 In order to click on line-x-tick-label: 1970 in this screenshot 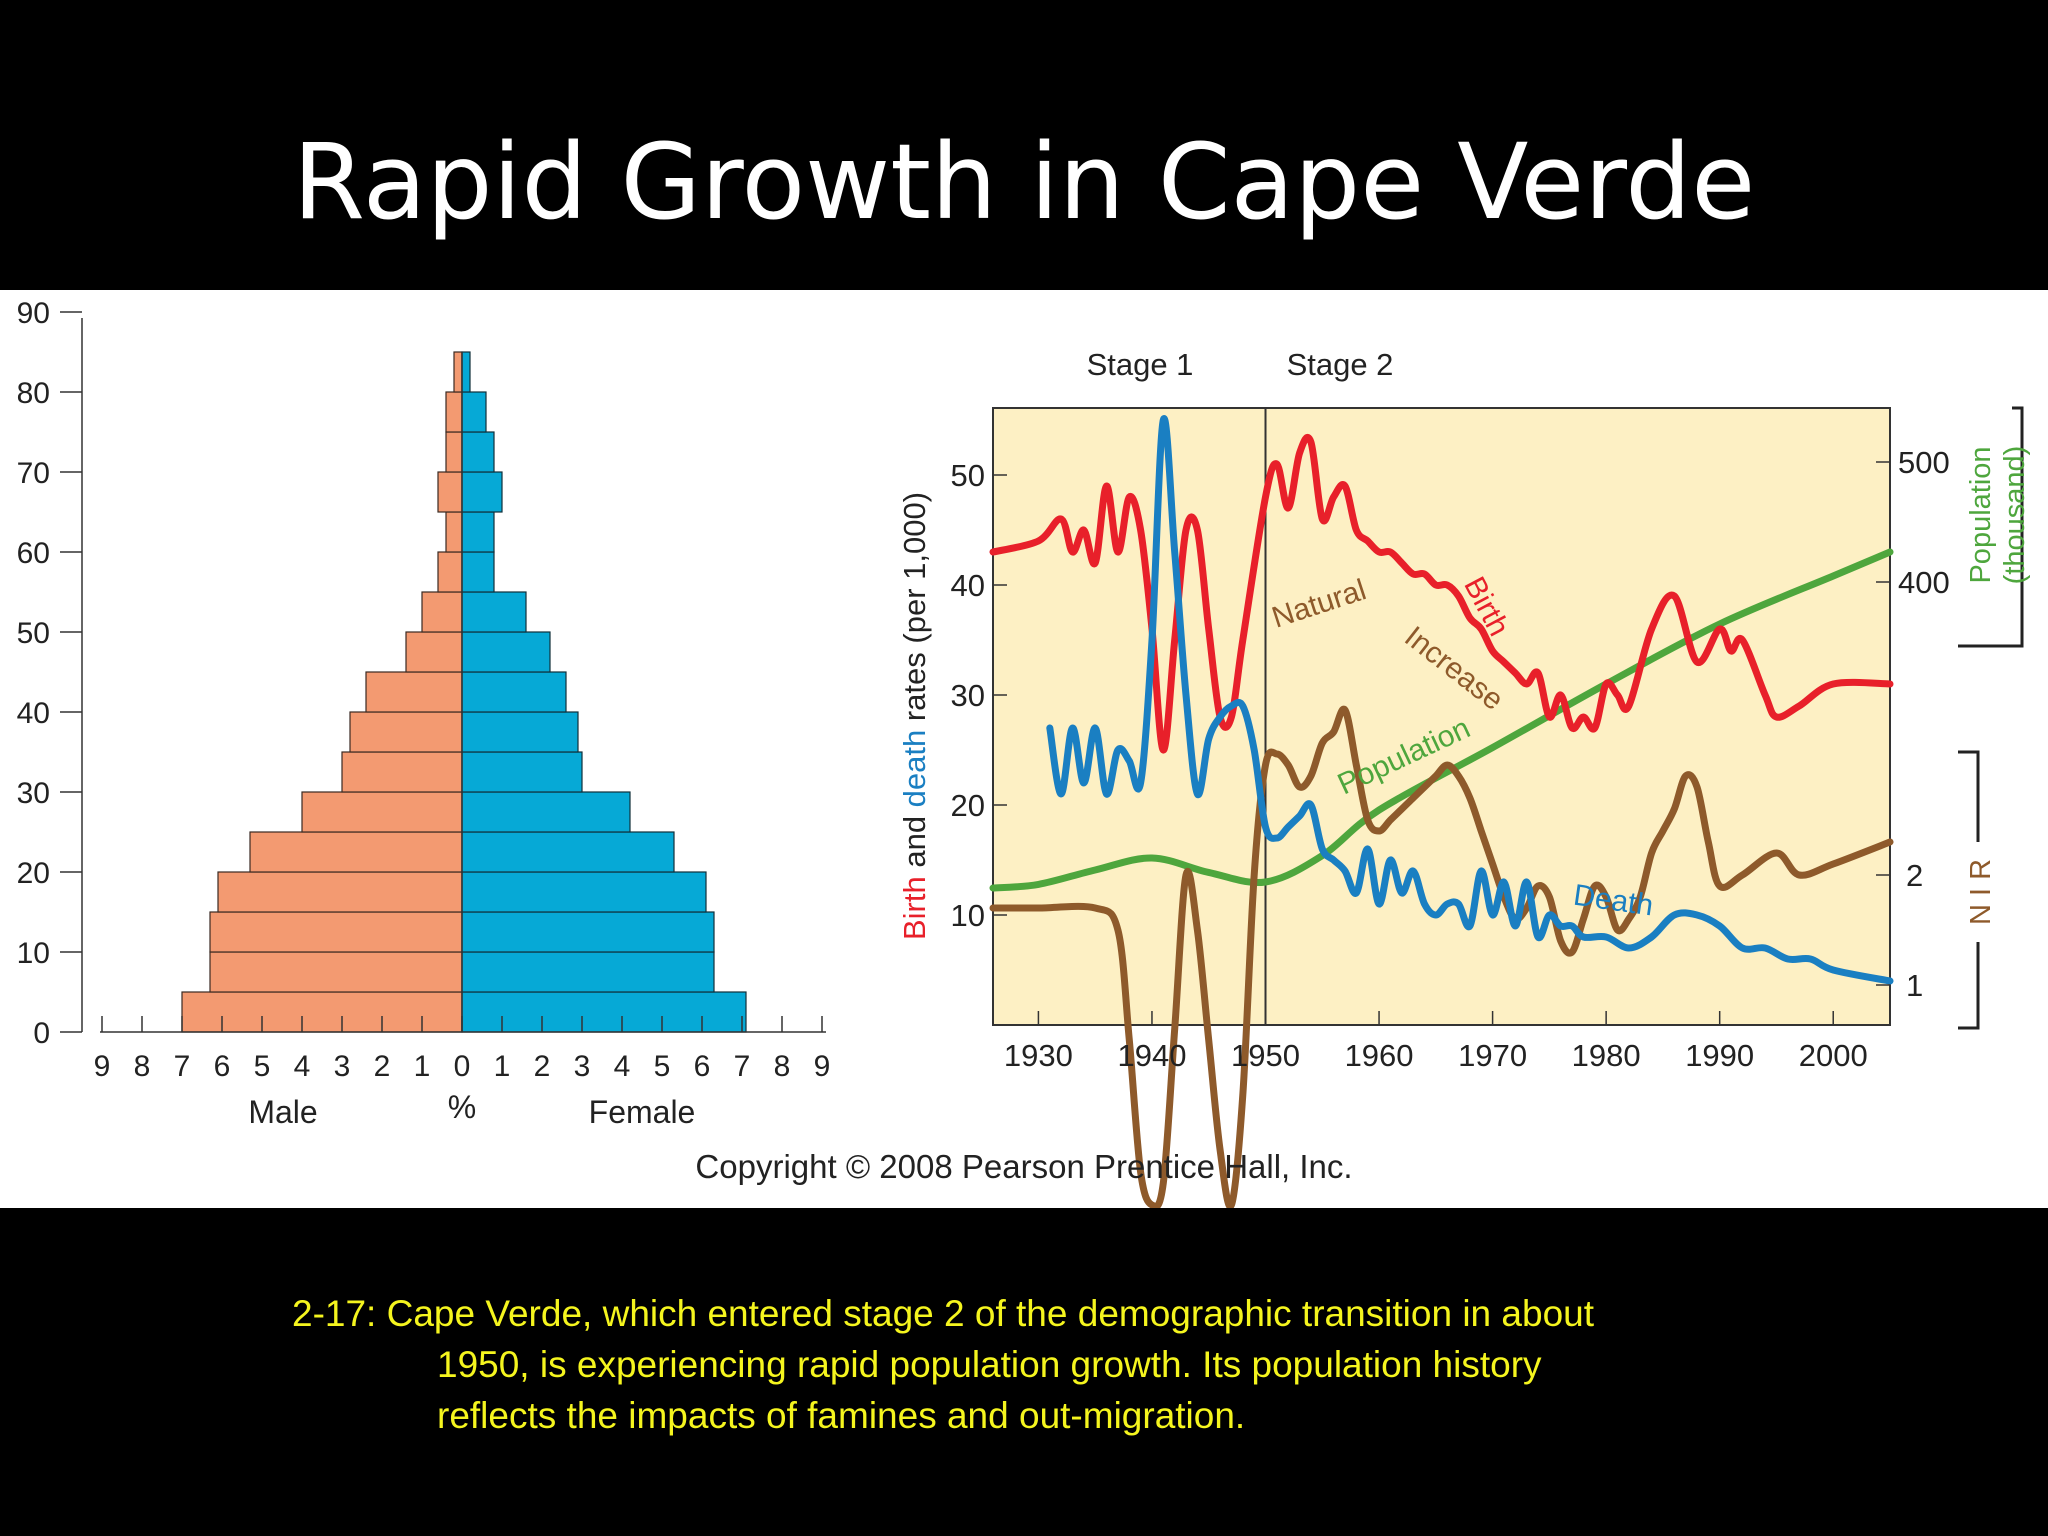, I will do `click(1492, 1055)`.